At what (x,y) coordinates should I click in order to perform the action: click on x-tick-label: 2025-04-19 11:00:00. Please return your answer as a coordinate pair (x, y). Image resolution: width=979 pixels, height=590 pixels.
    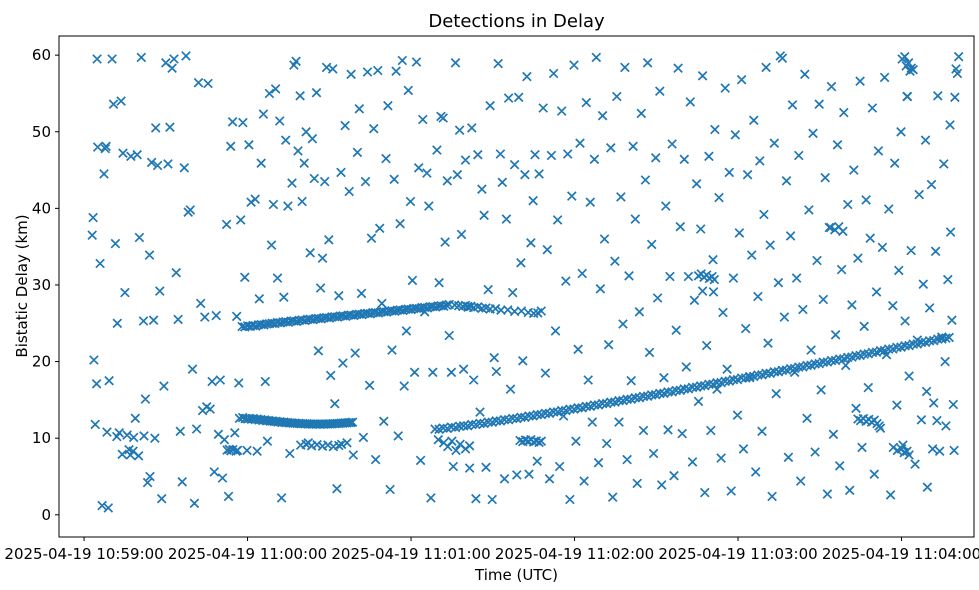
    Looking at the image, I should click on (247, 554).